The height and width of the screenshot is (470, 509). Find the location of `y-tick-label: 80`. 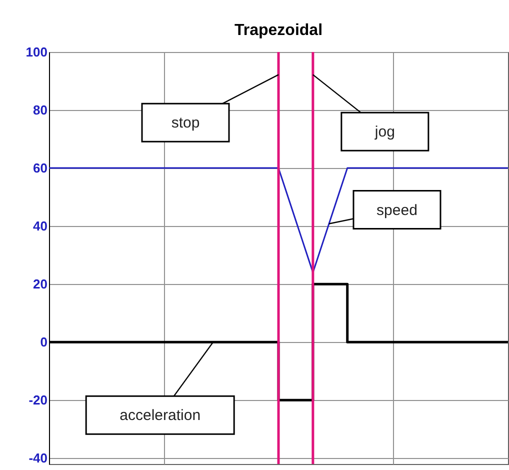

y-tick-label: 80 is located at coordinates (40, 110).